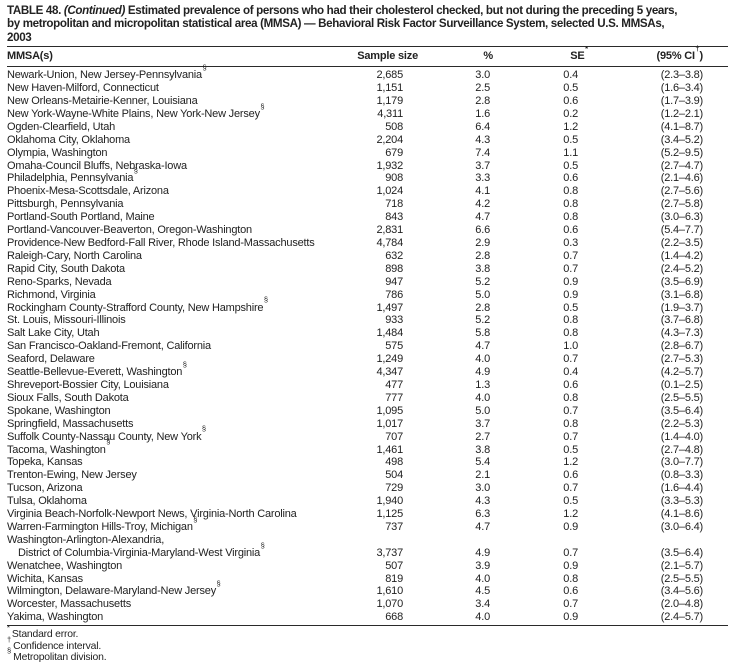  I want to click on percent-cell: 3.8, so click(482, 268).